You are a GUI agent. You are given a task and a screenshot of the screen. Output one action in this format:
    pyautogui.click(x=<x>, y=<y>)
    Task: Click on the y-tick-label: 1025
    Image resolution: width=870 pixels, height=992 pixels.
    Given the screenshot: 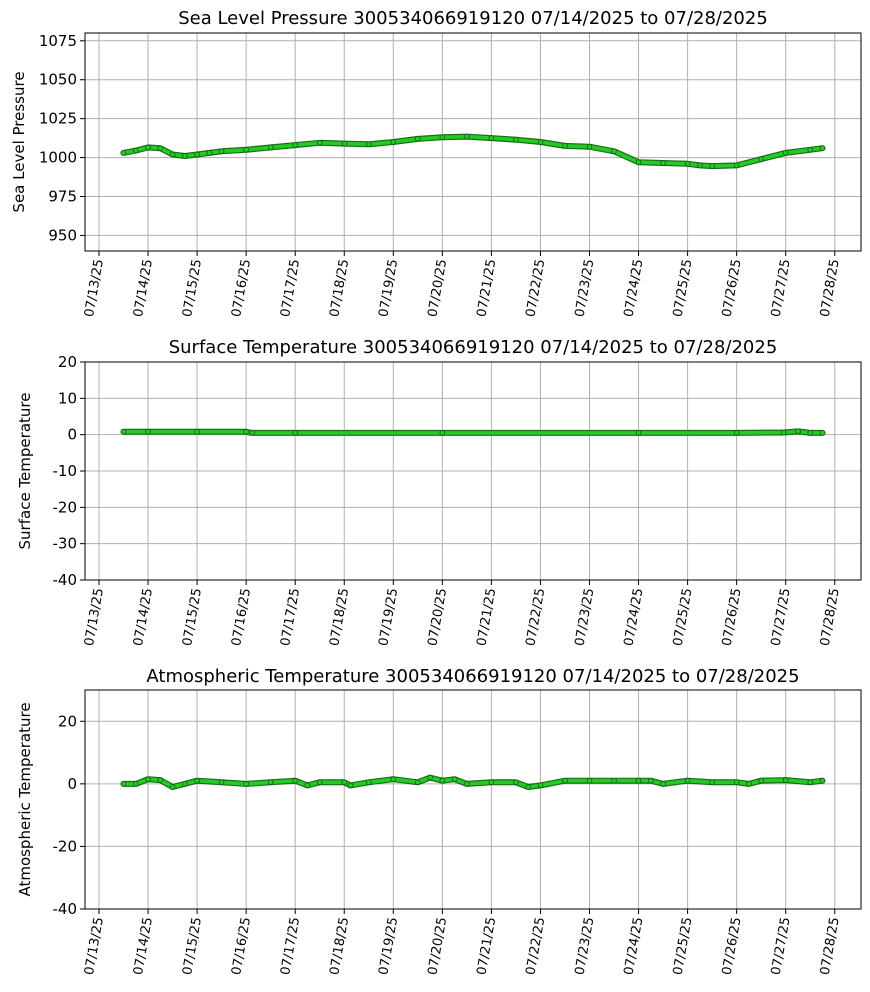 What is the action you would take?
    pyautogui.click(x=58, y=119)
    